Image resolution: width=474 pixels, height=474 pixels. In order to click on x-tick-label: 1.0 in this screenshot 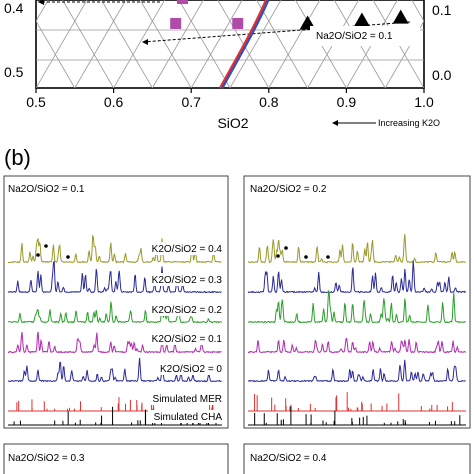, I will do `click(424, 102)`.